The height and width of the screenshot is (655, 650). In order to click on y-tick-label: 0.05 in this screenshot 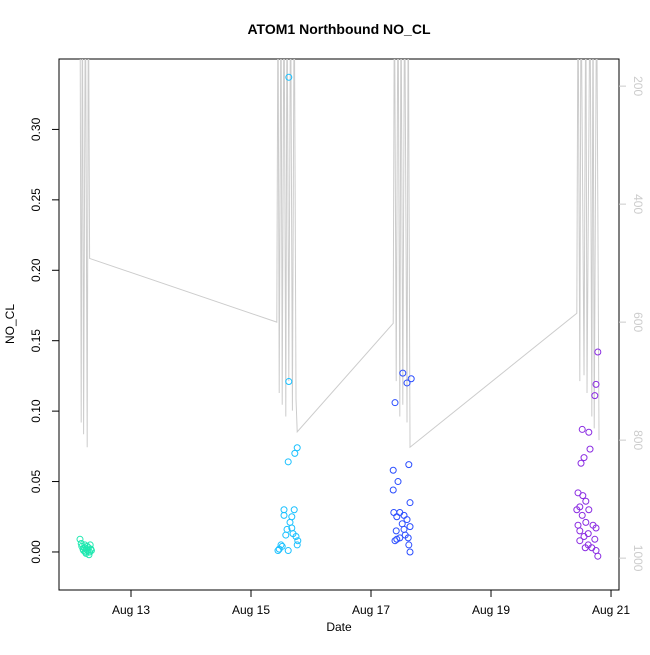, I will do `click(36, 482)`.